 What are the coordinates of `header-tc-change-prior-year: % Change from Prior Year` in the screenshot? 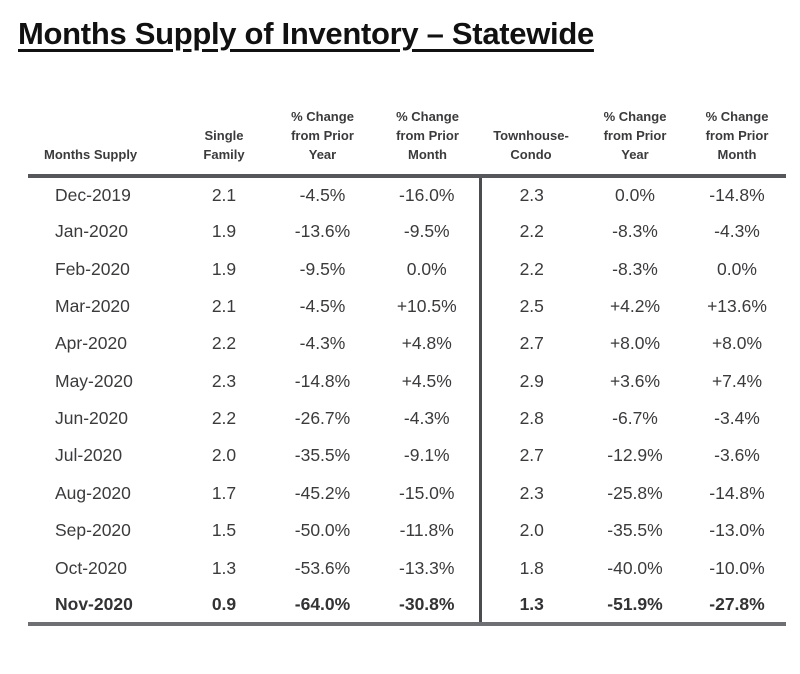 It's located at (635, 143).